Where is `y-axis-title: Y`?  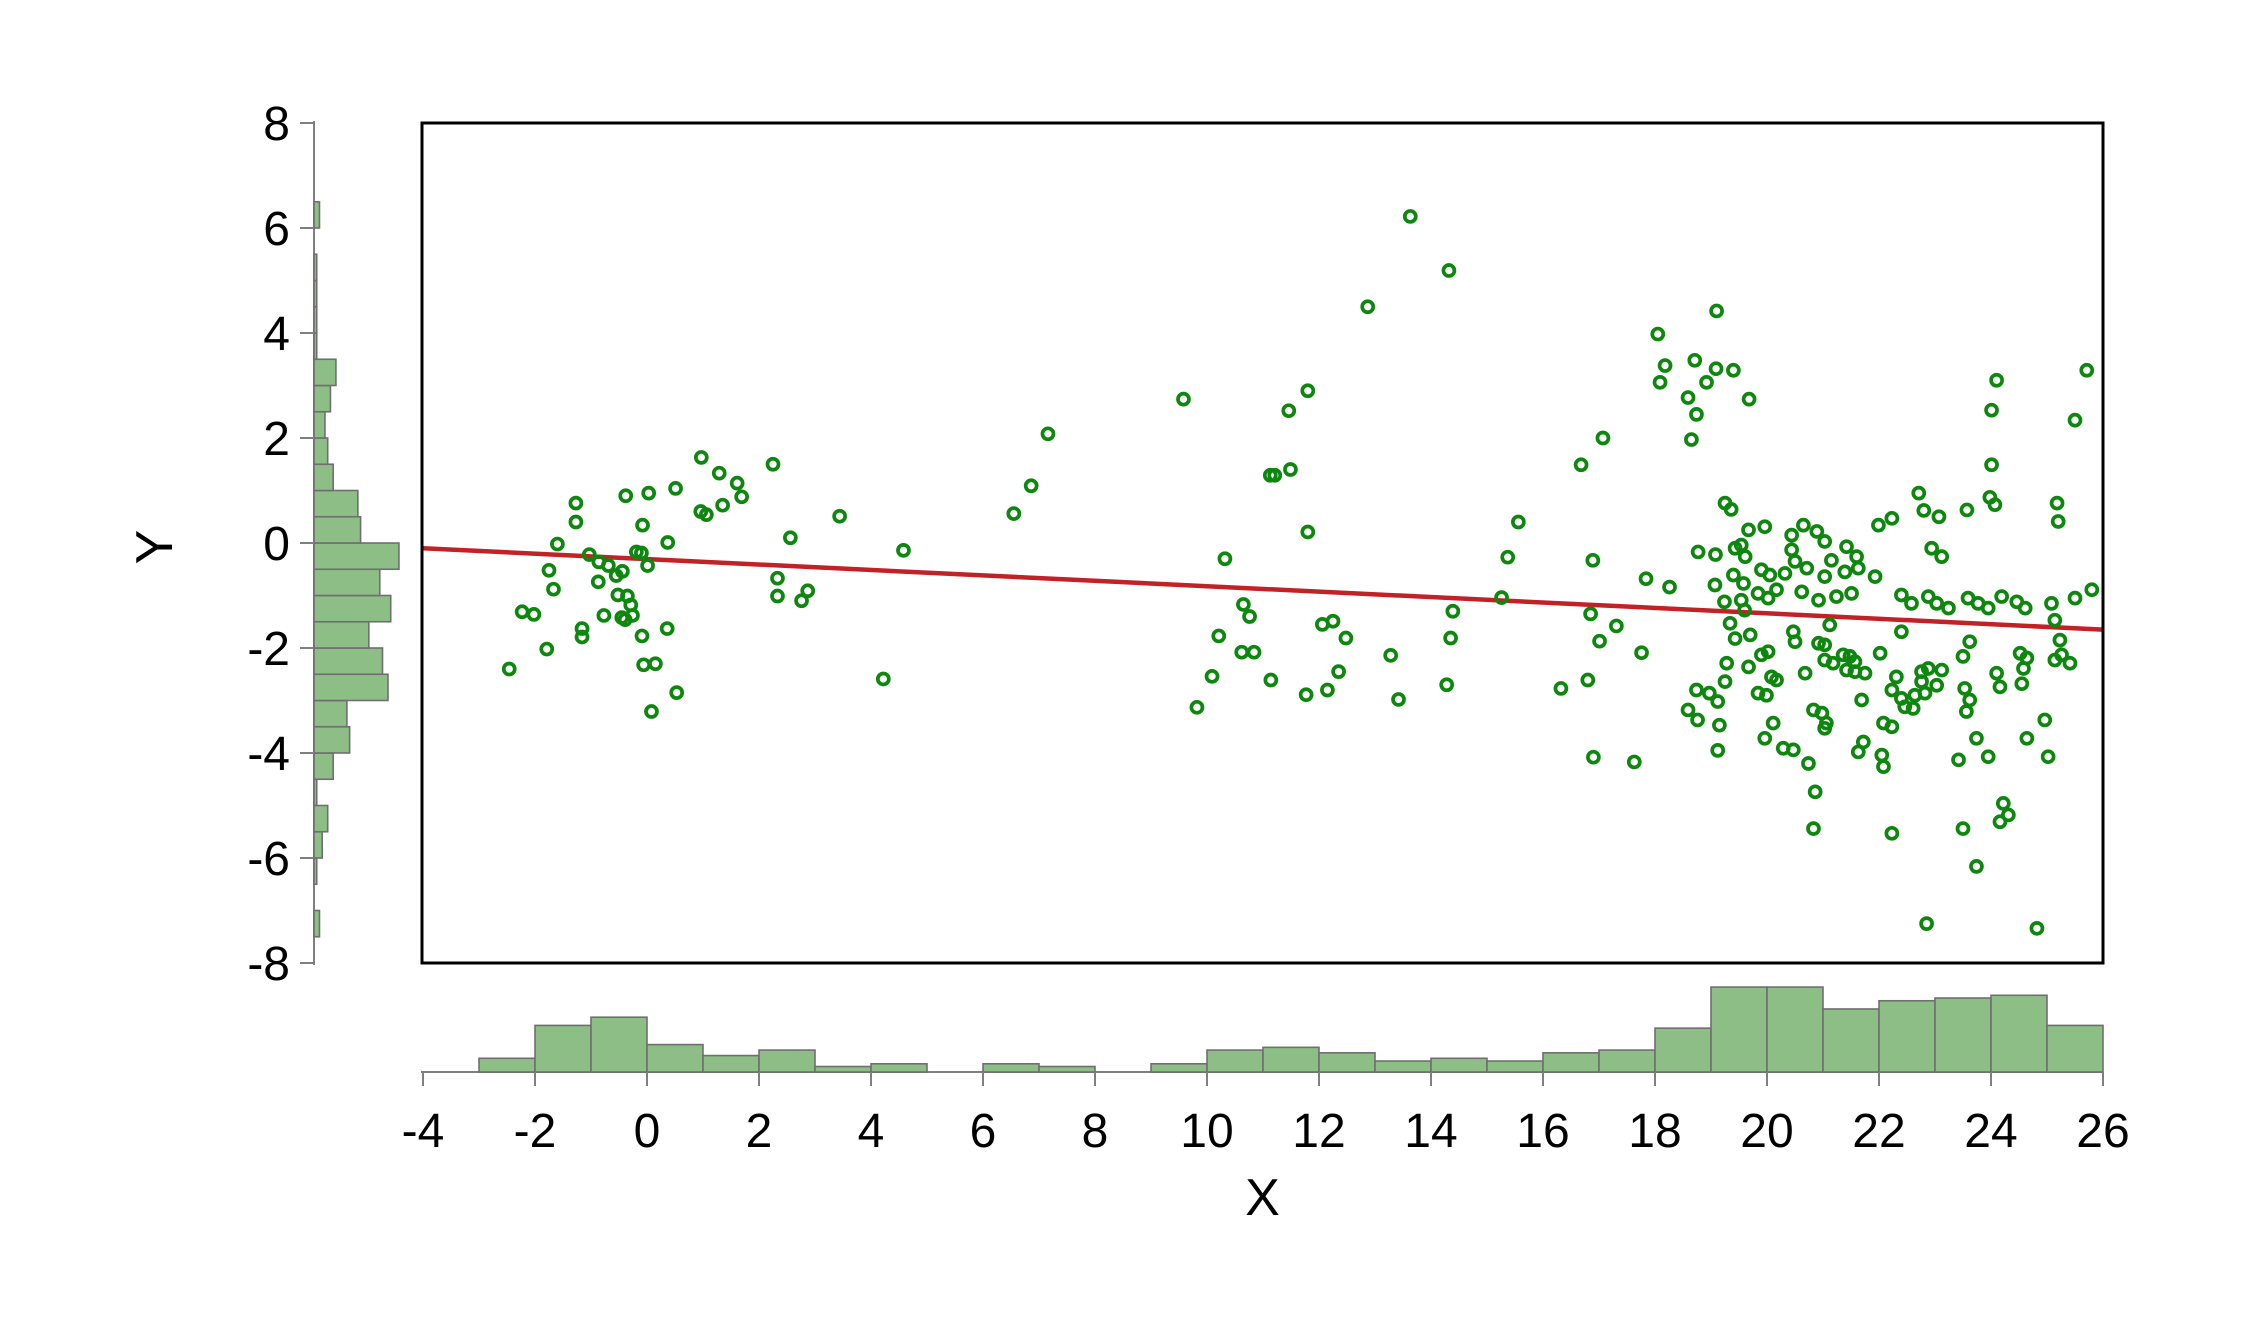 y-axis-title: Y is located at coordinates (155, 547).